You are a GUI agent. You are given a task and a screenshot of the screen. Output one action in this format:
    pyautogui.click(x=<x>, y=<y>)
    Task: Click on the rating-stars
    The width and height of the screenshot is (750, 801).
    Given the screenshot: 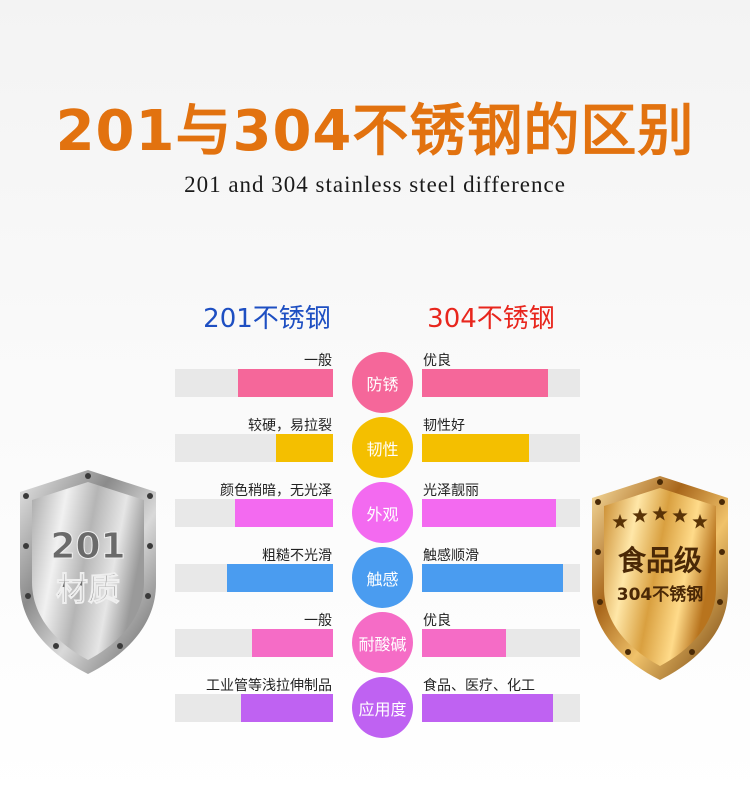 What is the action you would take?
    pyautogui.click(x=660, y=517)
    